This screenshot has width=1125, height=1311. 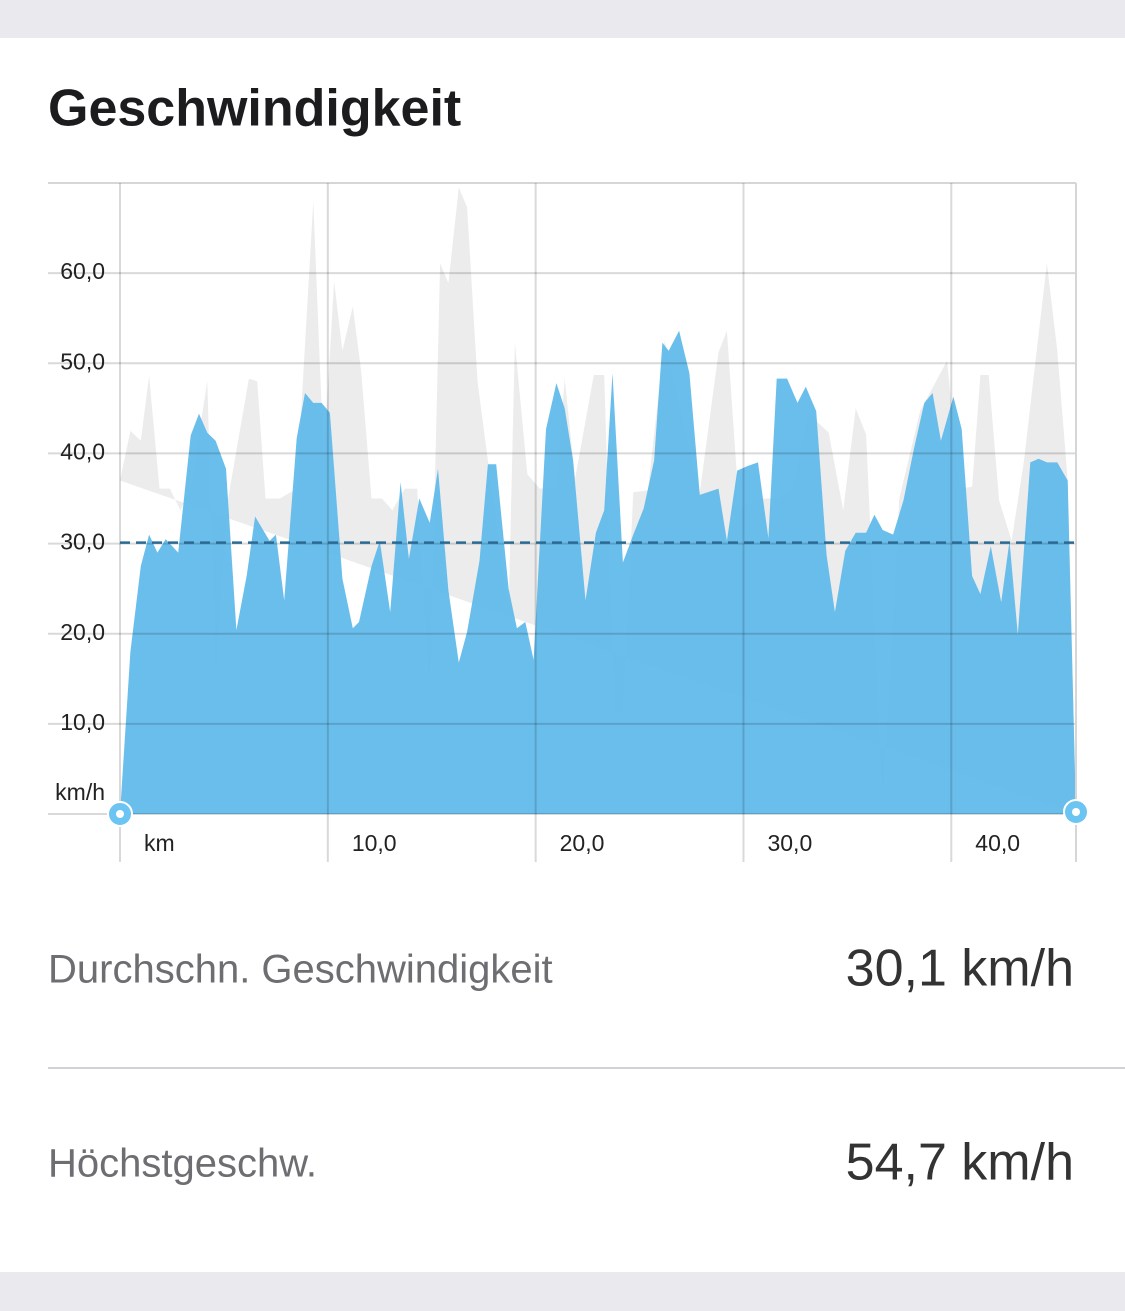 What do you see at coordinates (254, 109) in the screenshot?
I see `card-title: Geschwindigkeit` at bounding box center [254, 109].